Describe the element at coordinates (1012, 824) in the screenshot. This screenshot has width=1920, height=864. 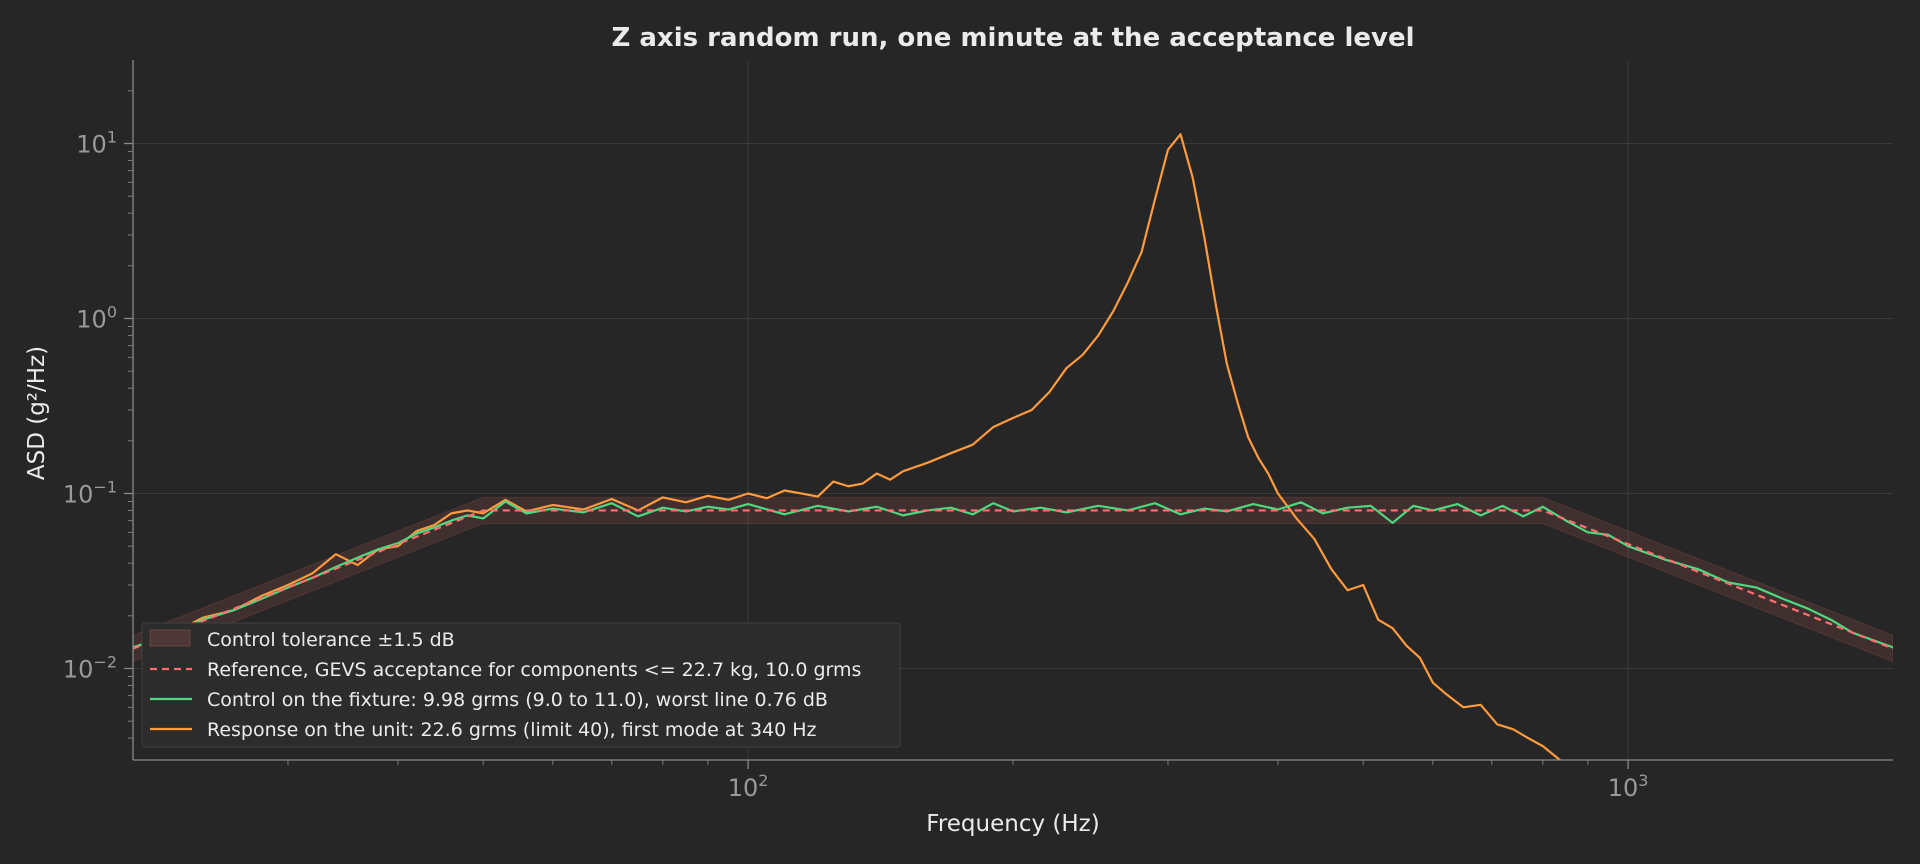
I see `x-axis-label: Frequency (Hz)` at that location.